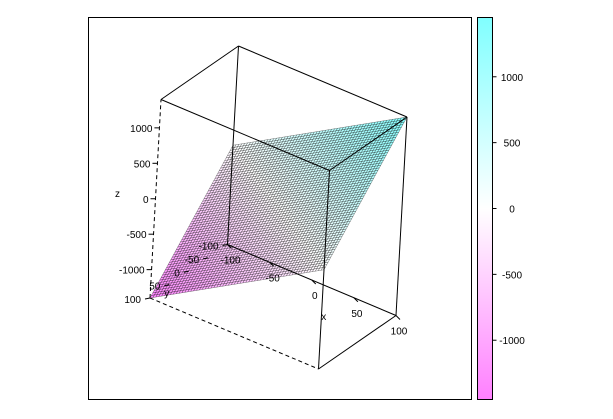 Image resolution: width=613 pixels, height=419 pixels. I want to click on z-tick-label: -1000, so click(132, 271).